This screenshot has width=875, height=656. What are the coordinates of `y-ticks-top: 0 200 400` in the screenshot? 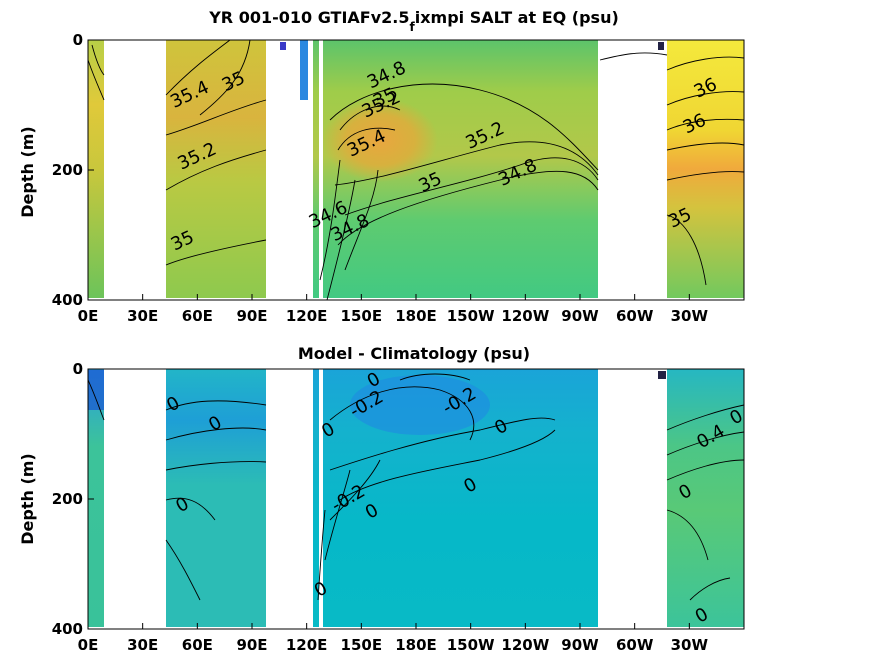 It's located at (73, 170).